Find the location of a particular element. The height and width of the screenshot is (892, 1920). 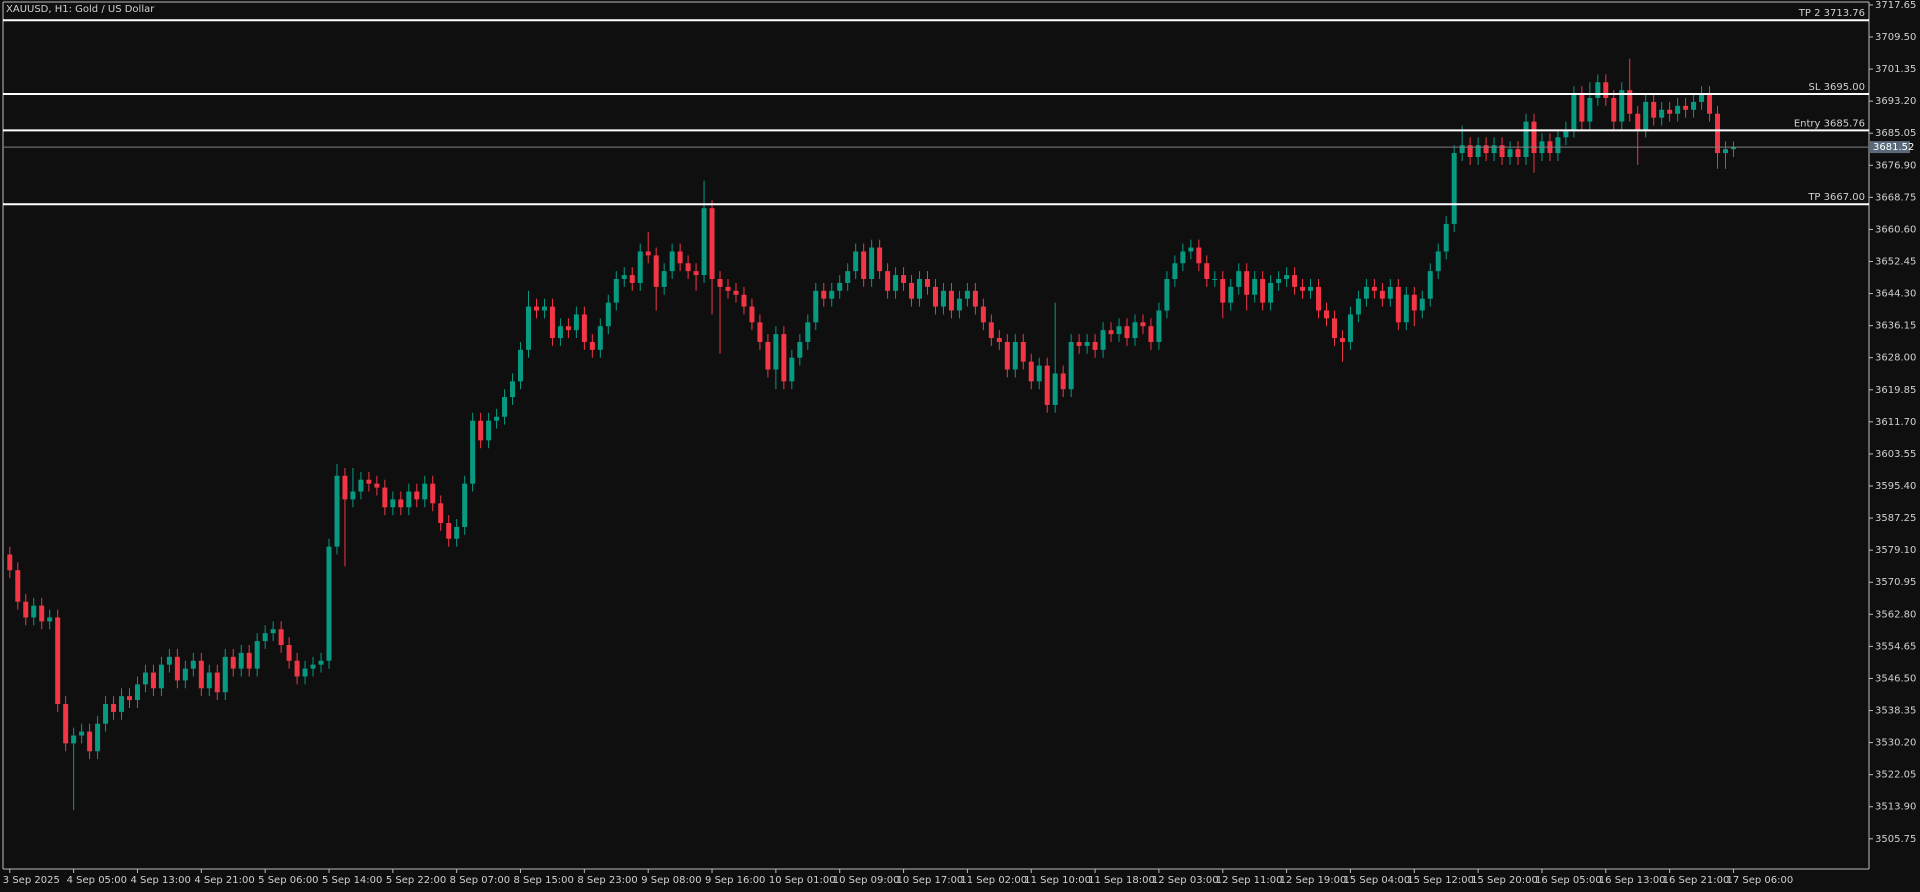

y-tick-label: 3530.20 is located at coordinates (1895, 743).